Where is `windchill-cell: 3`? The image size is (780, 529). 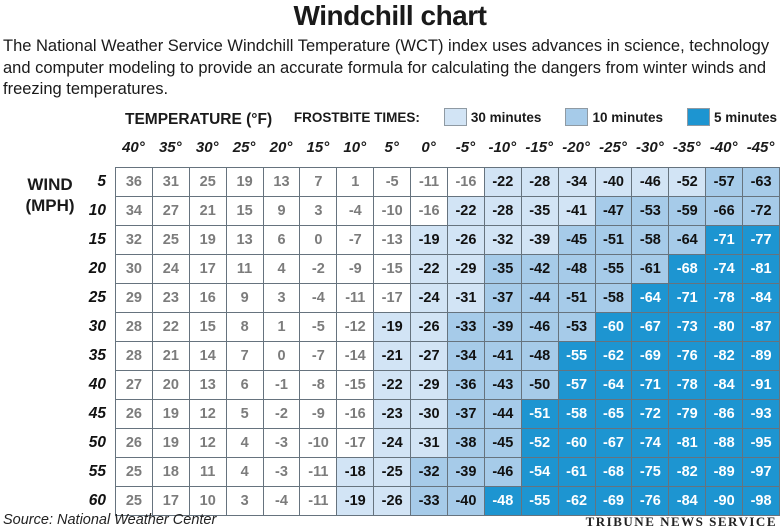 windchill-cell: 3 is located at coordinates (282, 298).